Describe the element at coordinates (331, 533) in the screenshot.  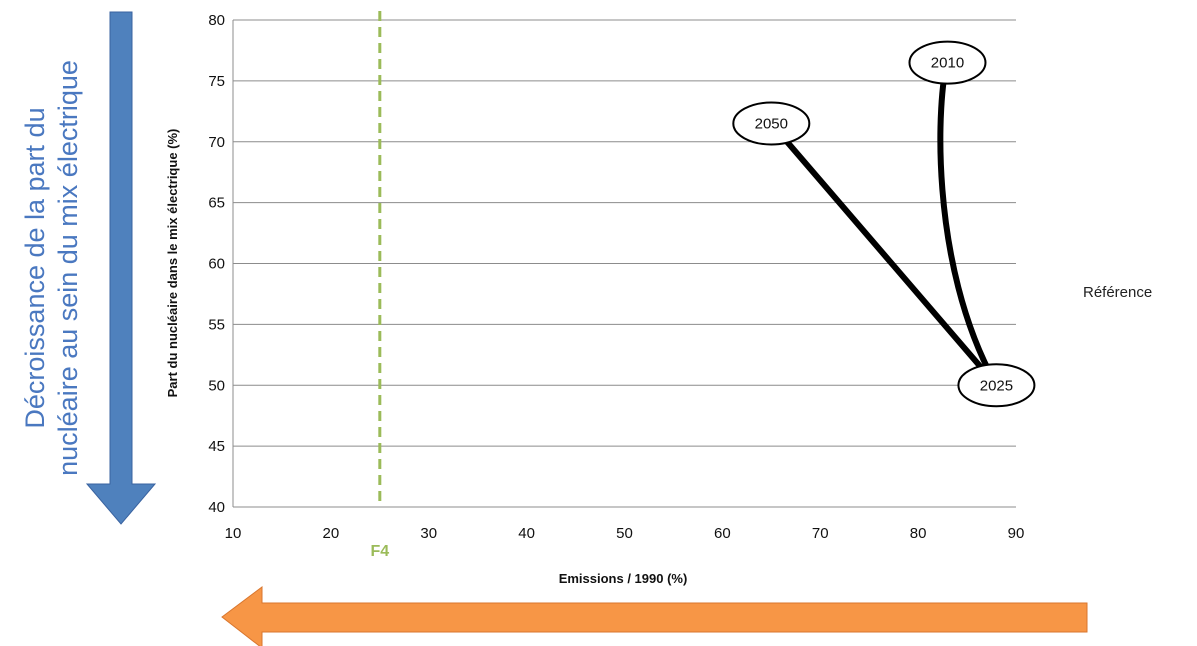
I see `x-tick-label: 20` at that location.